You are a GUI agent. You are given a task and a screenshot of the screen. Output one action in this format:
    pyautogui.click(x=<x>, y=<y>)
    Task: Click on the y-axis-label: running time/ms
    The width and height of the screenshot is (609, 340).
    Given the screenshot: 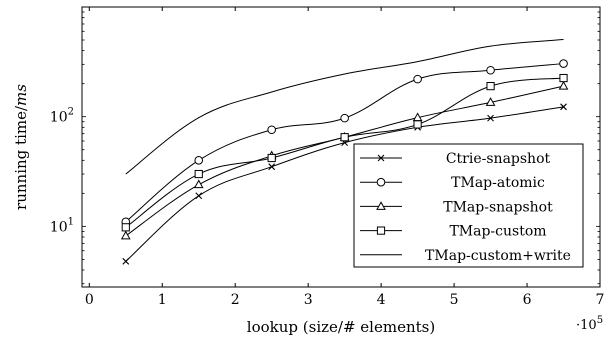 What is the action you would take?
    pyautogui.click(x=21, y=147)
    